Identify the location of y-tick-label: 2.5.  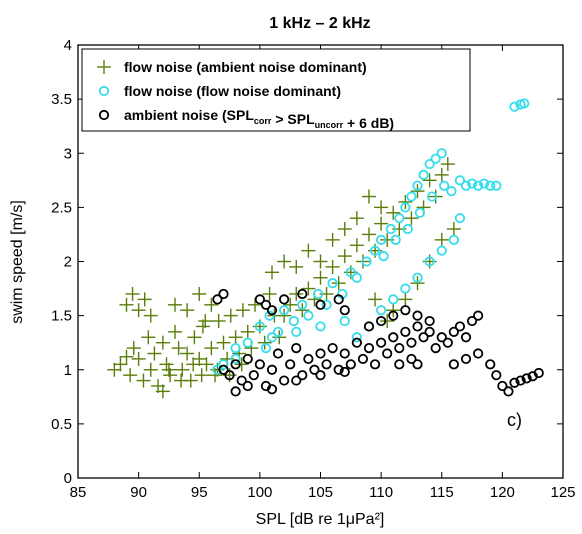
(61, 207).